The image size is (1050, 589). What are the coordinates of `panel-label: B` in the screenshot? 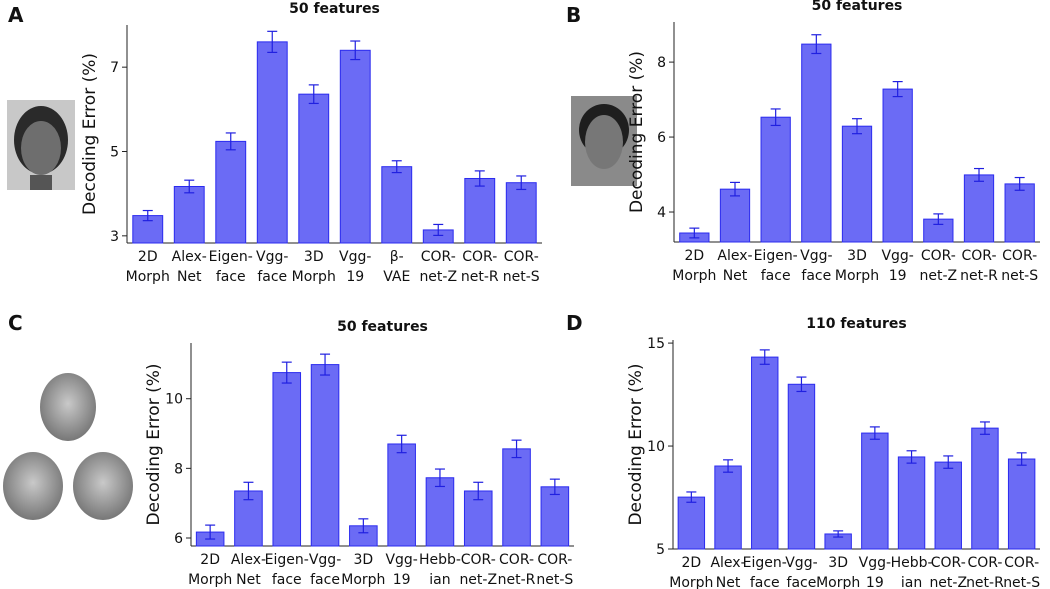 It's located at (573, 15).